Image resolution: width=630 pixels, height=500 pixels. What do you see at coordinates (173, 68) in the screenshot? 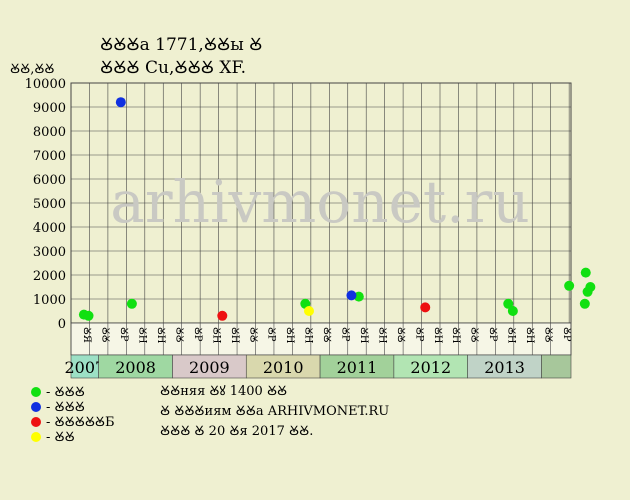
I see `chart-title-line2: ꙊꙊꙊ Cu,ꙊꙊꙊ XF.` at bounding box center [173, 68].